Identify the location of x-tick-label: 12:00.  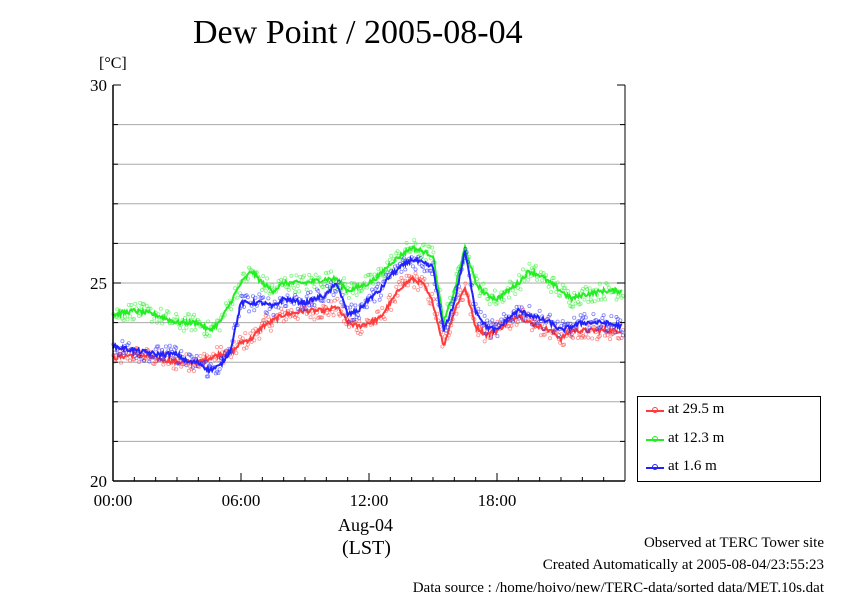
(369, 500).